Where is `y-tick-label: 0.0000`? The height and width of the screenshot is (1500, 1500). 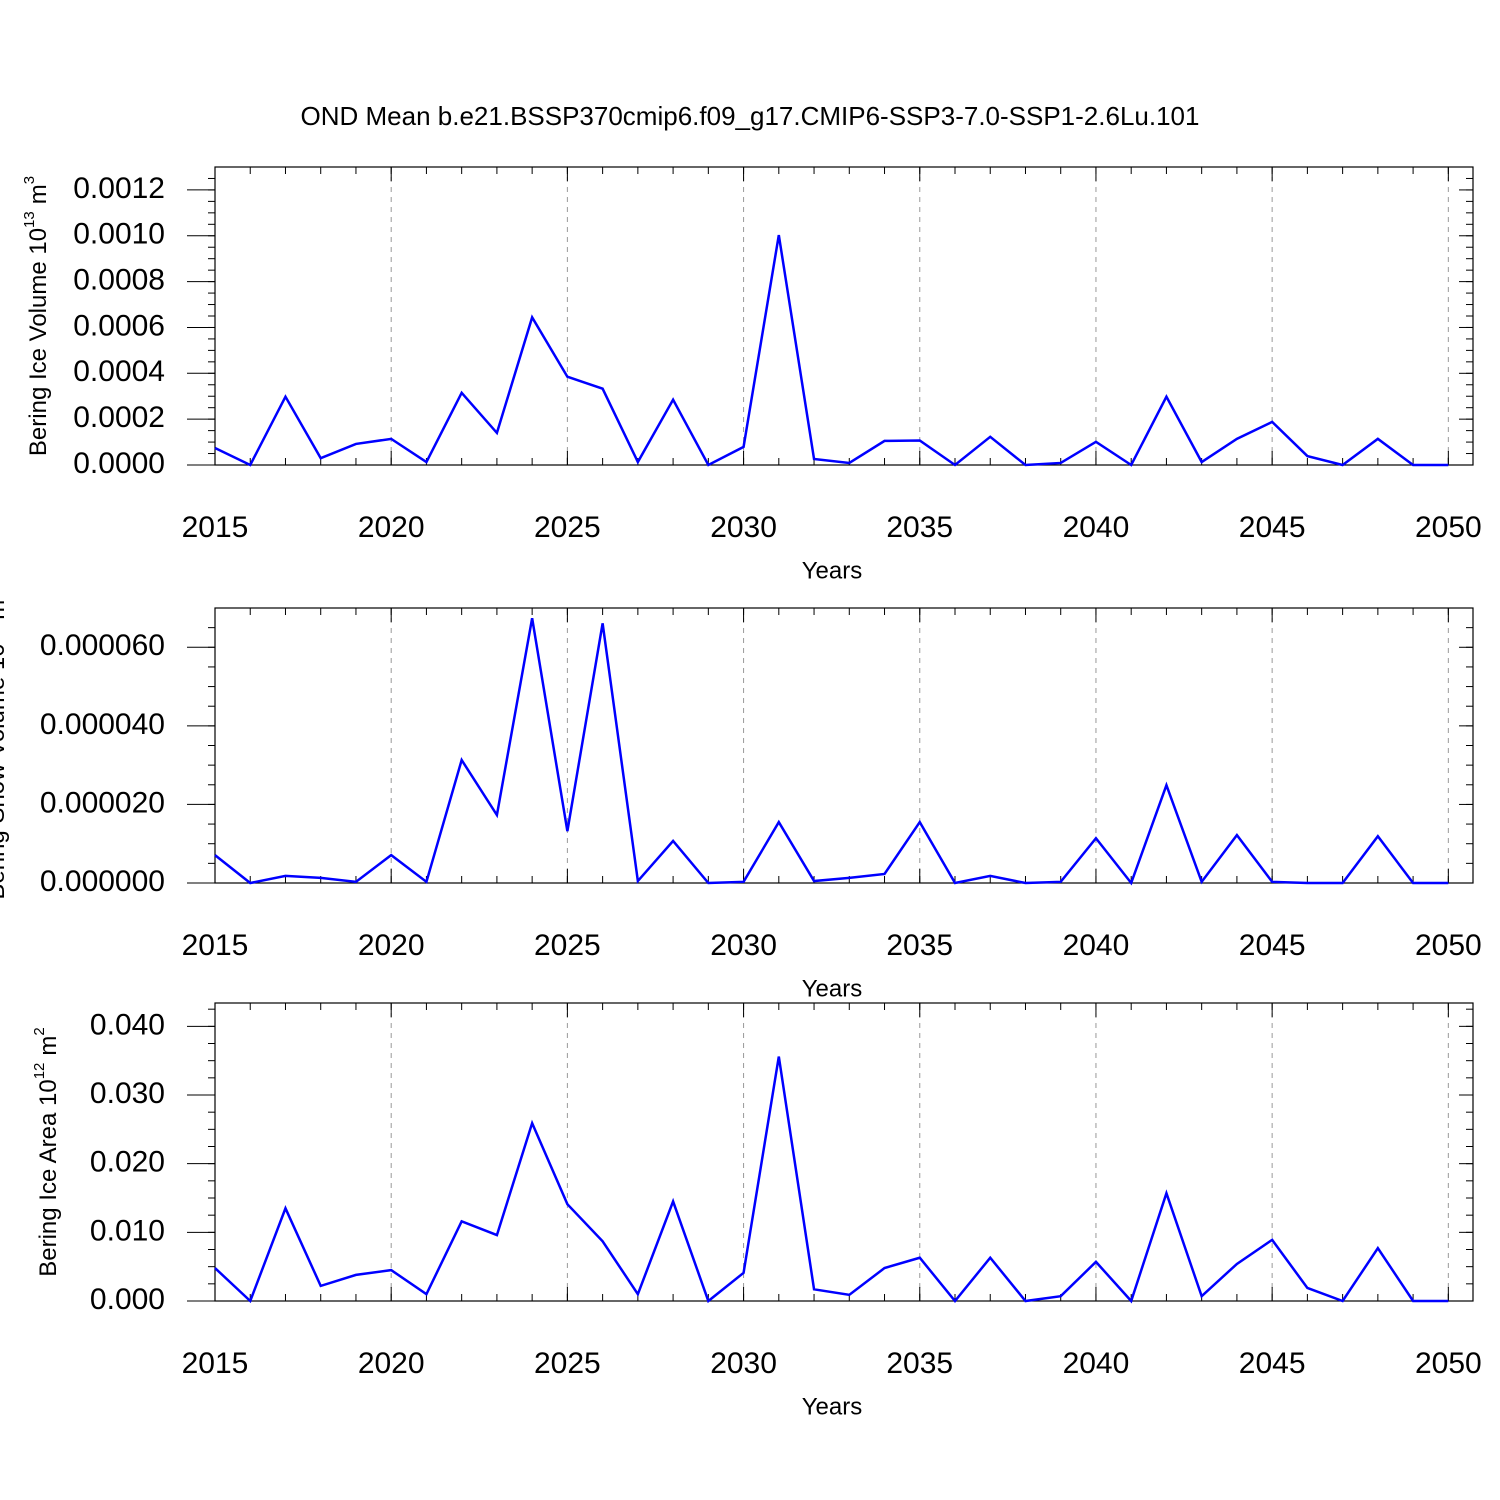
y-tick-label: 0.0000 is located at coordinates (119, 463).